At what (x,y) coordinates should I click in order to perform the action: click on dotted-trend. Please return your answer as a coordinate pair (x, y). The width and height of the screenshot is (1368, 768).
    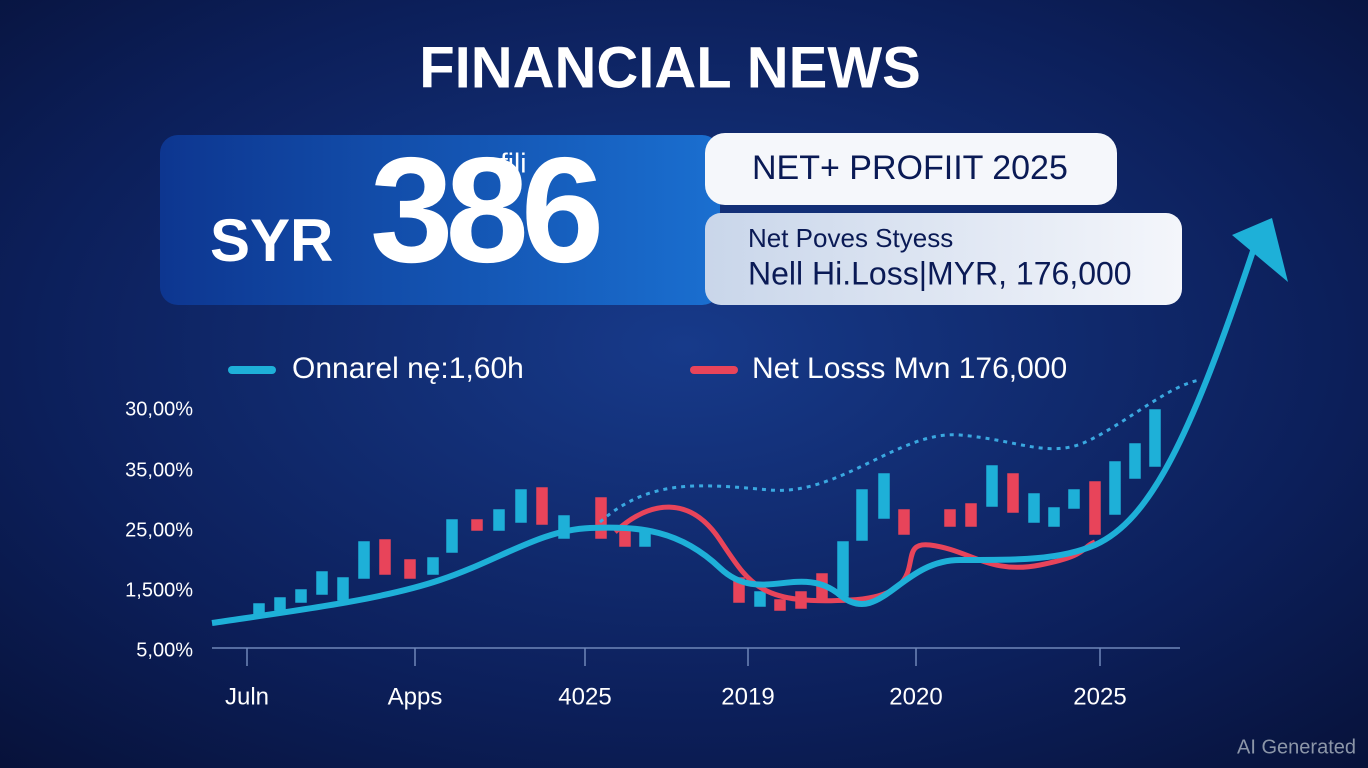
    Looking at the image, I should click on (900, 451).